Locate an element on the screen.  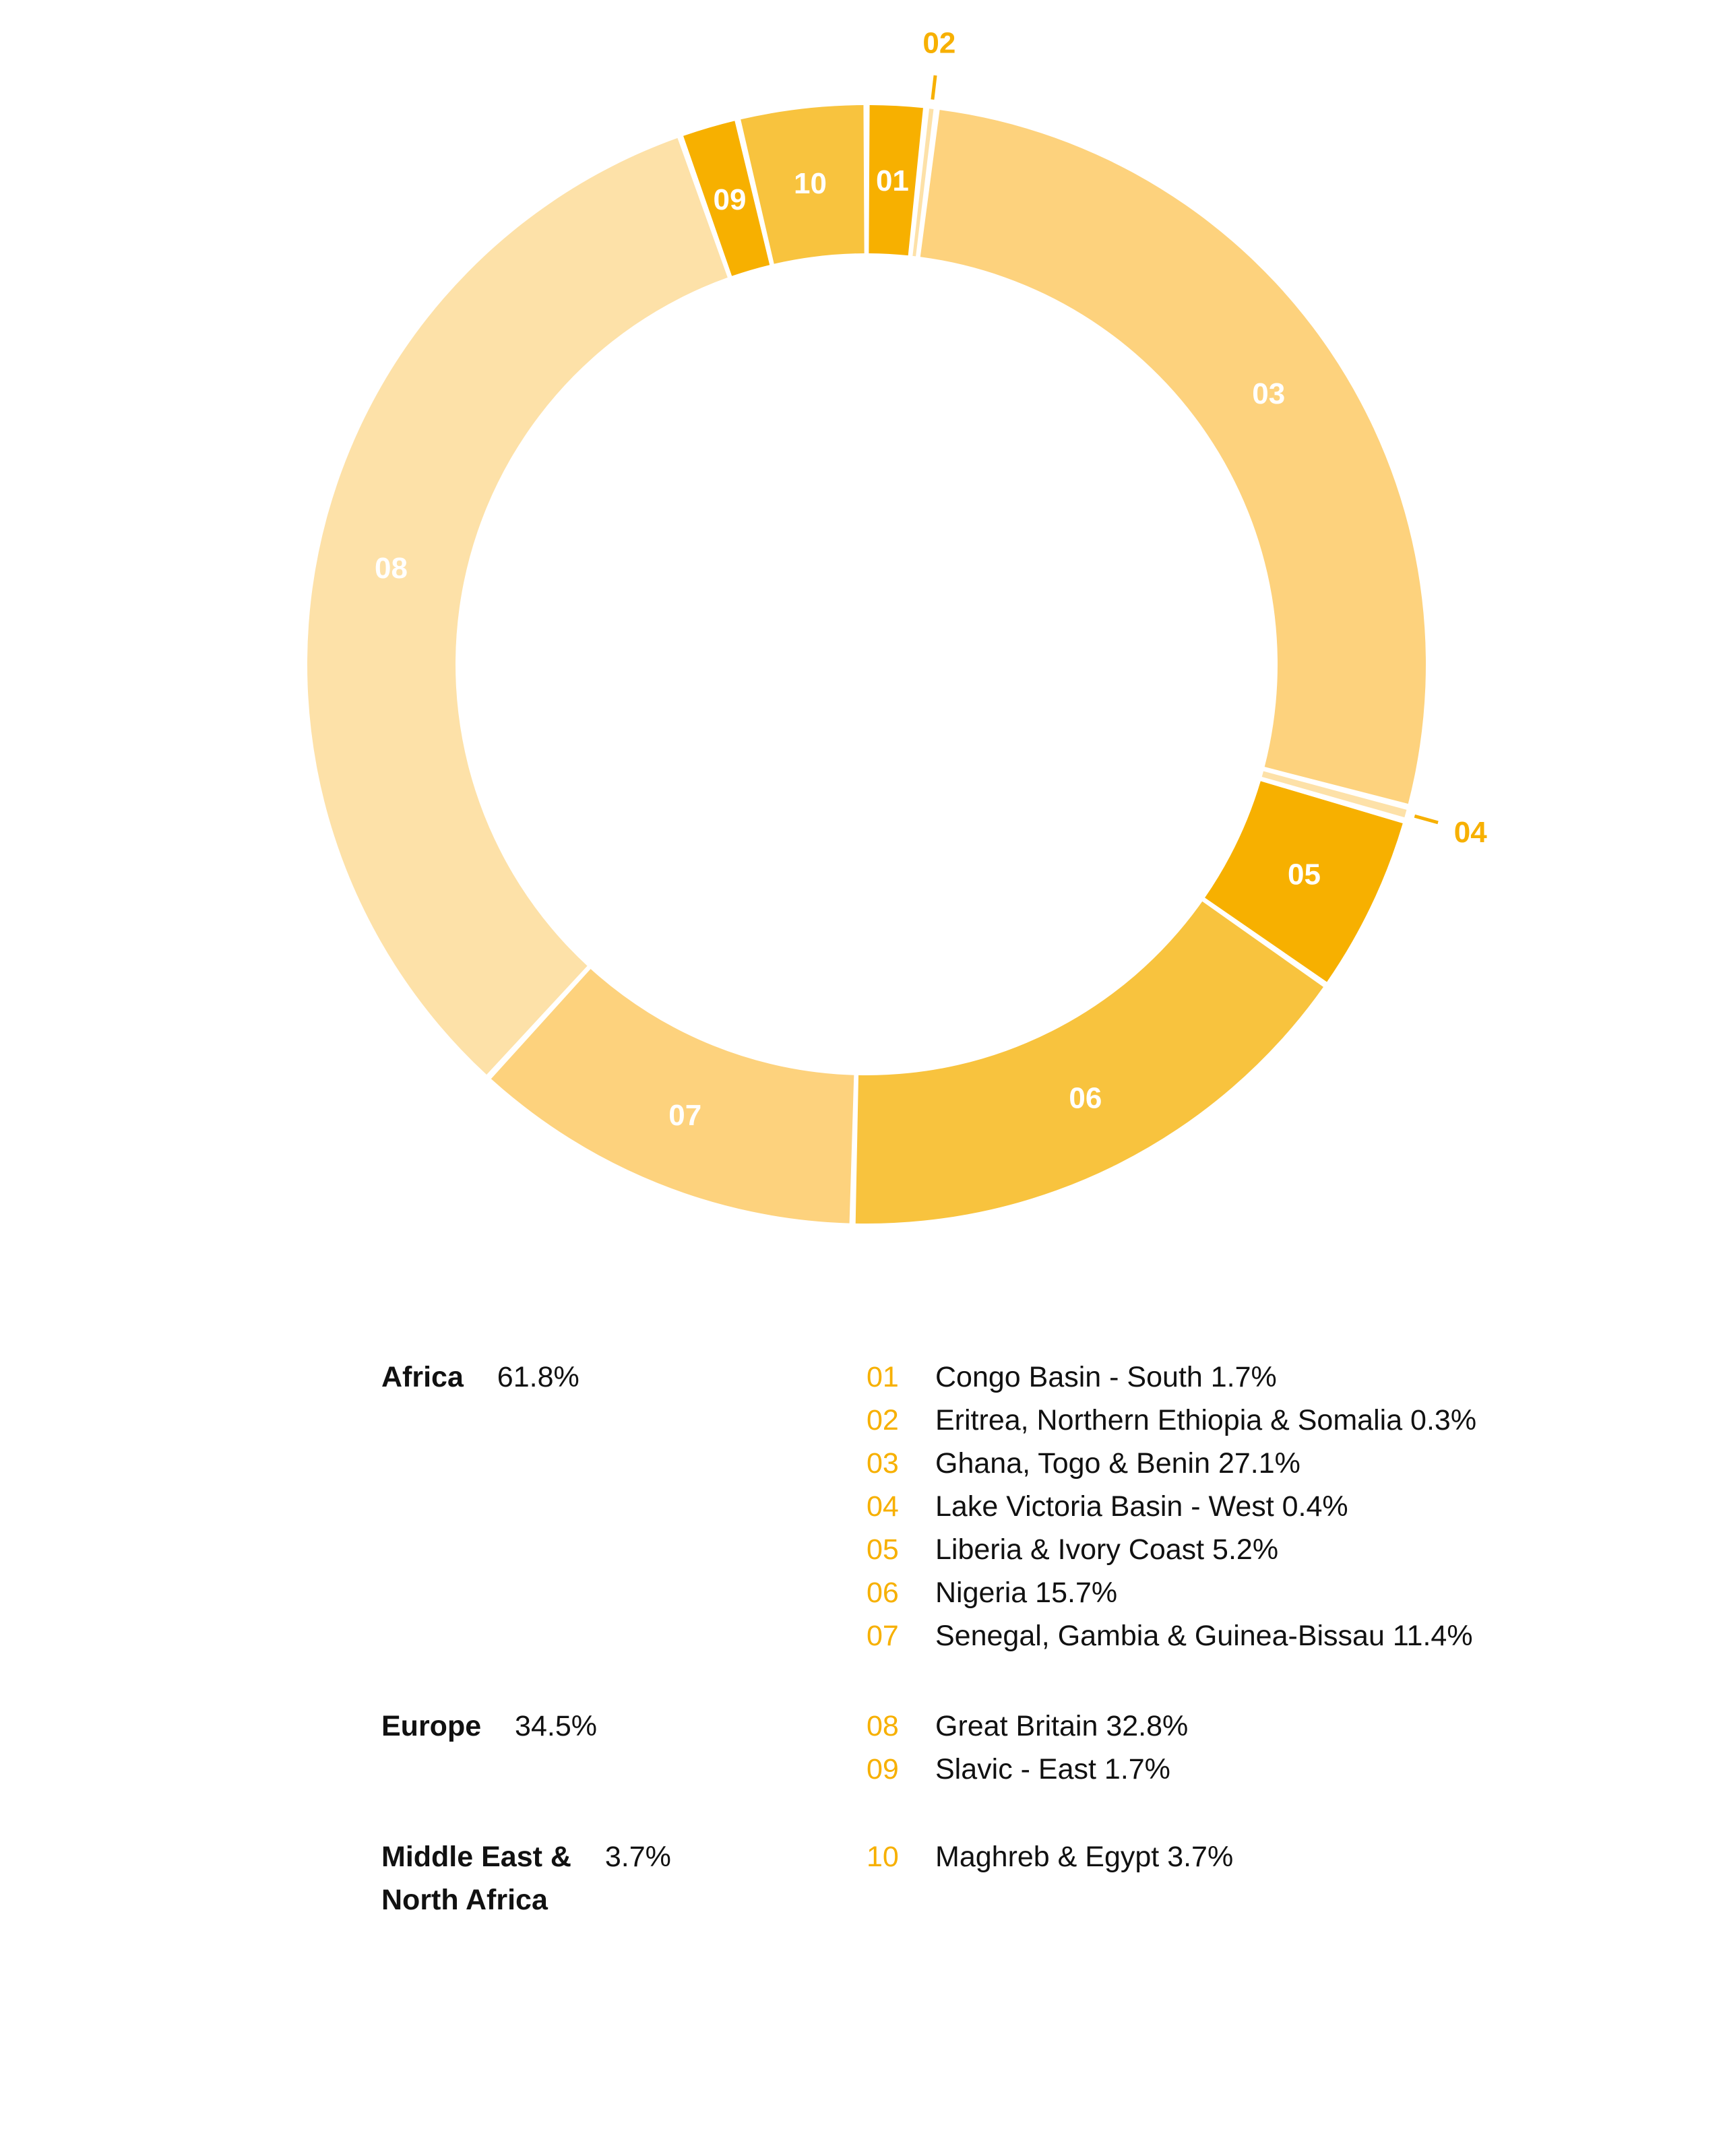
legend-label: Ghana, Togo & Benin 27.1% is located at coordinates (1117, 1463).